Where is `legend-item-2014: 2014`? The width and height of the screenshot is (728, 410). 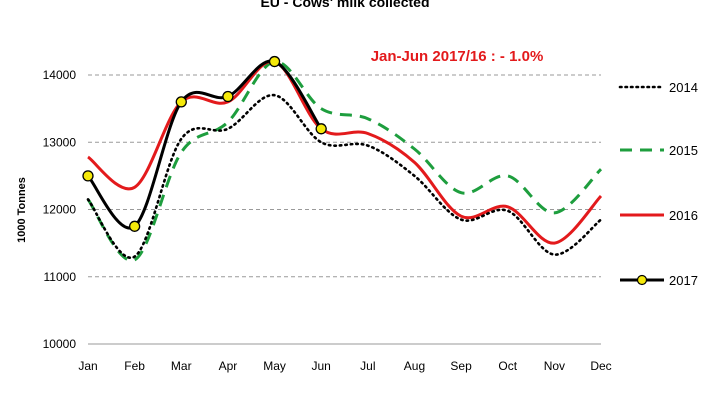 legend-item-2014: 2014 is located at coordinates (658, 87).